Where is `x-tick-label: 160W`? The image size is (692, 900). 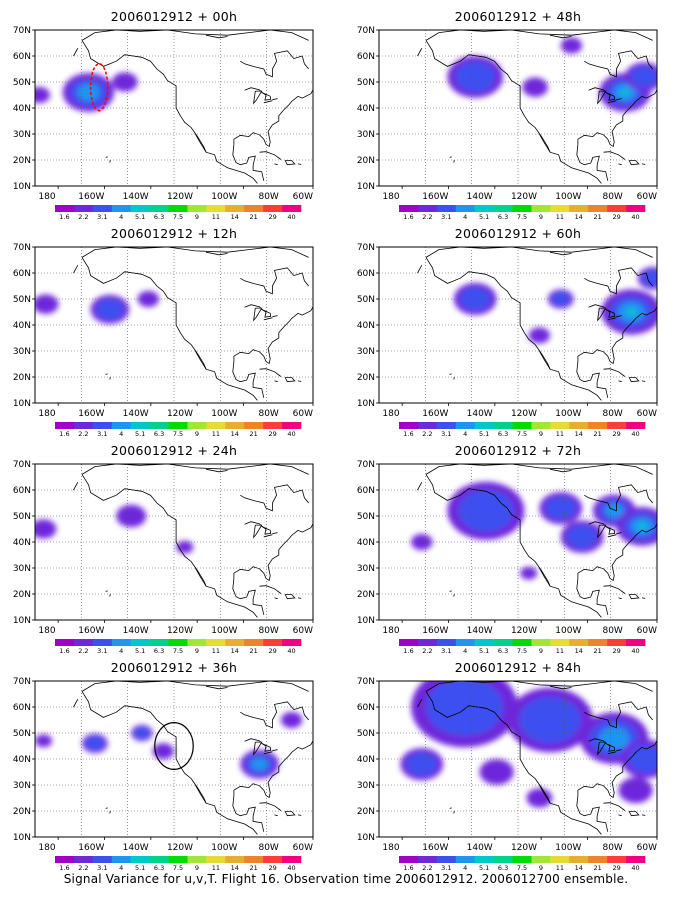 x-tick-label: 160W is located at coordinates (435, 197).